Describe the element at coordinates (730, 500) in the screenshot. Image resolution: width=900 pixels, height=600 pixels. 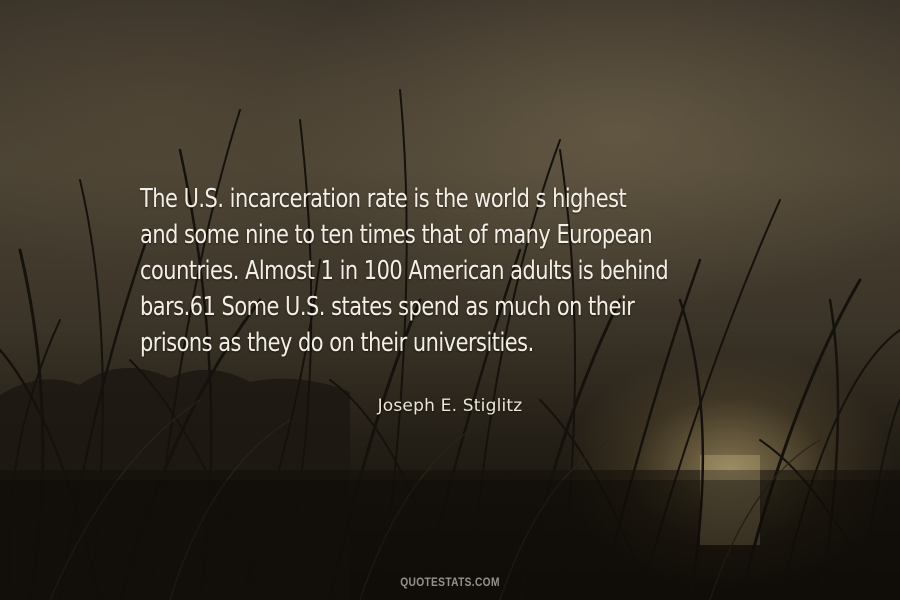
I see `sun-reflection` at that location.